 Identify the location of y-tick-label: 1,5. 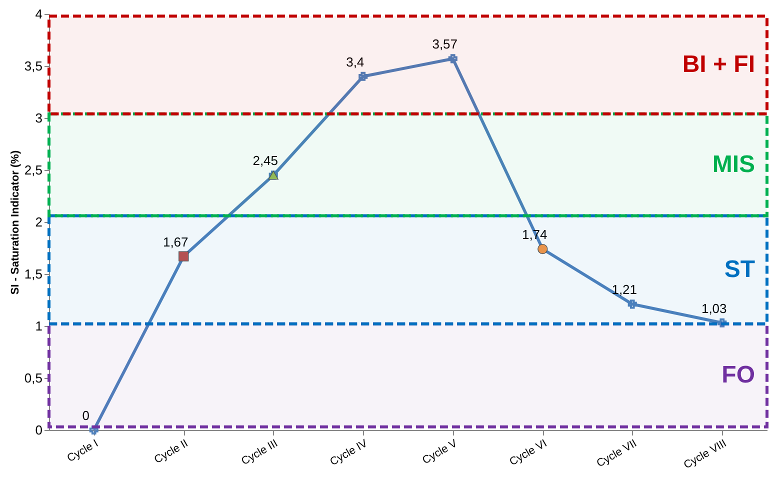
(33, 274).